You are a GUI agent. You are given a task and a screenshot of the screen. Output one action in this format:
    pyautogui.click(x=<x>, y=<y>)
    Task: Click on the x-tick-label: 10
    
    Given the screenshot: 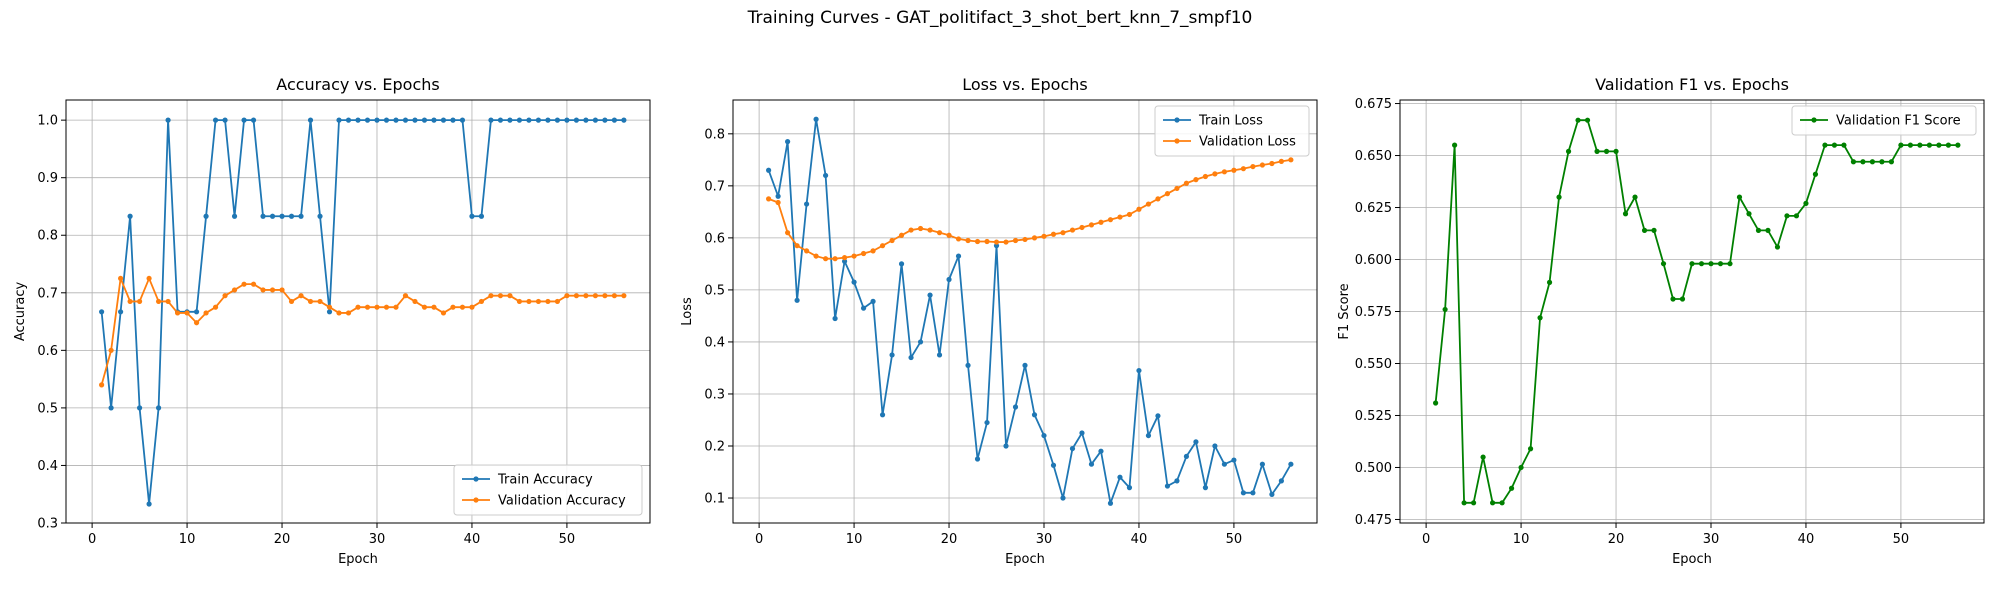 What is the action you would take?
    pyautogui.click(x=1521, y=539)
    